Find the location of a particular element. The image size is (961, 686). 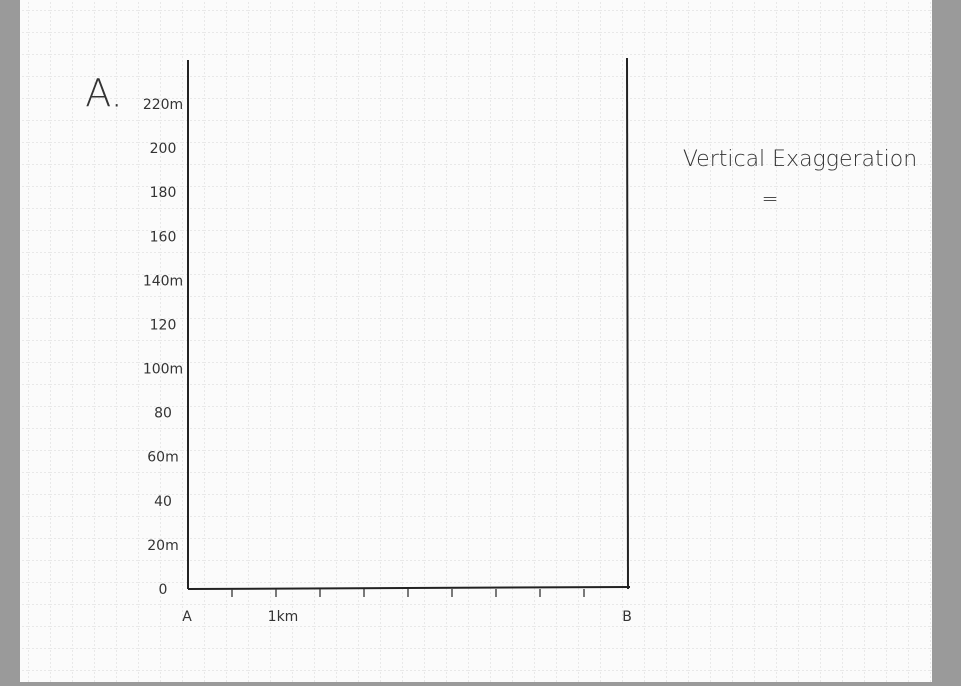

note-equals: = is located at coordinates (770, 199).